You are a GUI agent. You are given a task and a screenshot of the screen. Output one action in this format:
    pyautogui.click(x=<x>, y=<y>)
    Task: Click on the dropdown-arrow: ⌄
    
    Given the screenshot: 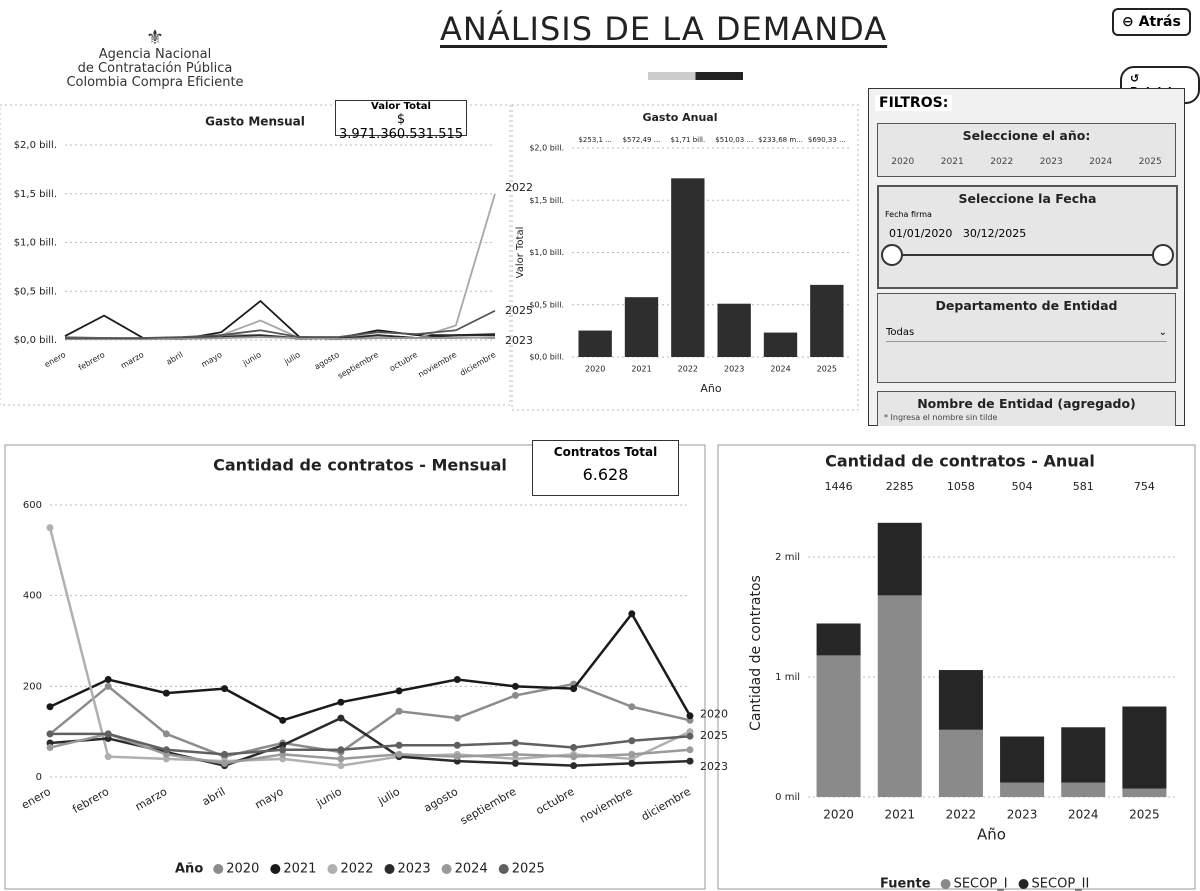 What is the action you would take?
    pyautogui.click(x=1162, y=332)
    